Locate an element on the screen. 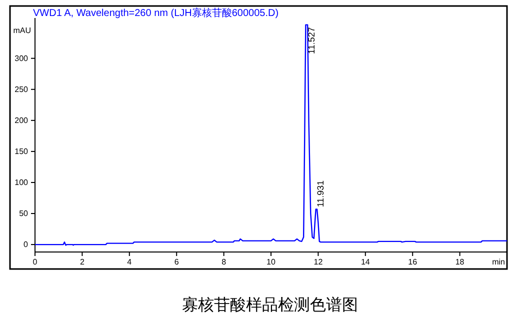 The image size is (523, 323). y-axis-title: mAU is located at coordinates (22, 30).